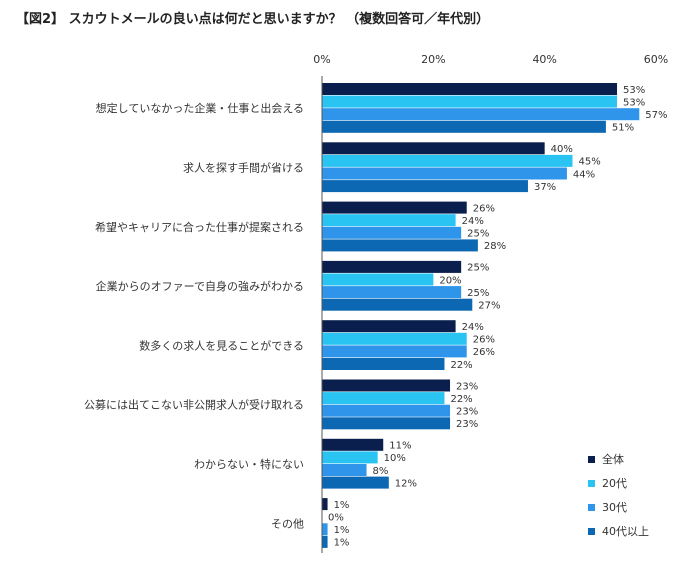  What do you see at coordinates (544, 59) in the screenshot?
I see `x-tick-label: 40%` at bounding box center [544, 59].